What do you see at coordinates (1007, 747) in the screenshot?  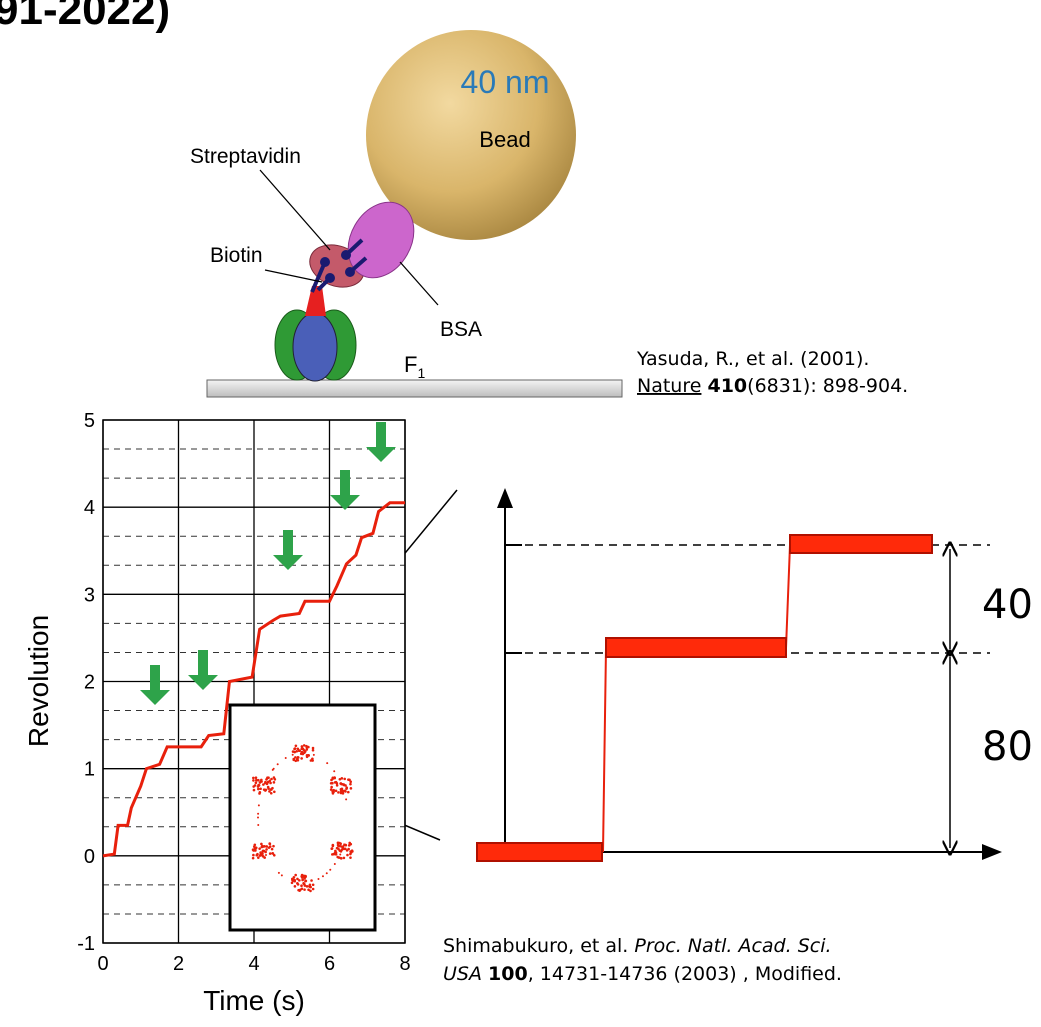 I see `angle-label: 80` at bounding box center [1007, 747].